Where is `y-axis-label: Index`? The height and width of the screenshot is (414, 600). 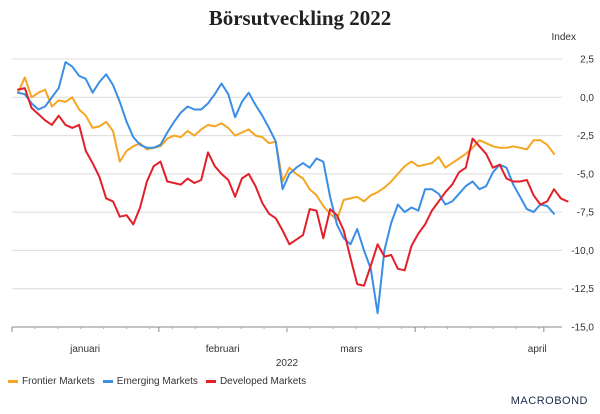 y-axis-label: Index is located at coordinates (564, 37).